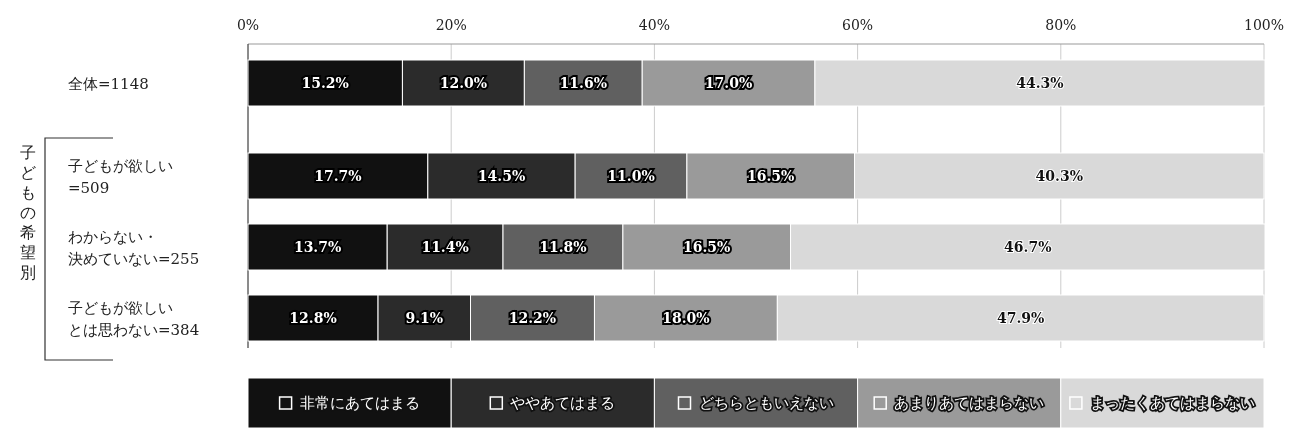 The height and width of the screenshot is (439, 1301). What do you see at coordinates (134, 248) in the screenshot?
I see `y-tick-label: わからない・決めていない=255` at bounding box center [134, 248].